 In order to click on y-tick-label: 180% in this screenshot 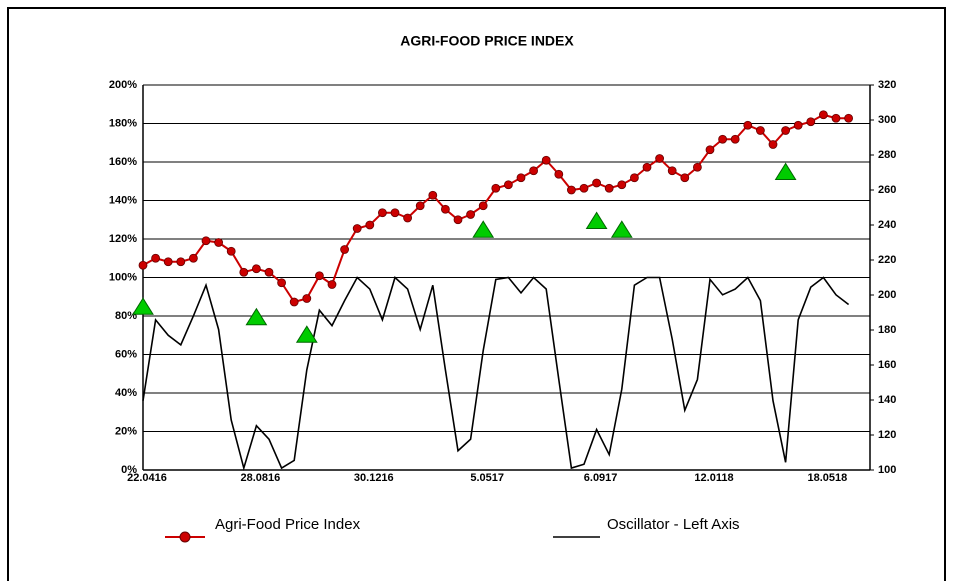, I will do `click(123, 123)`.